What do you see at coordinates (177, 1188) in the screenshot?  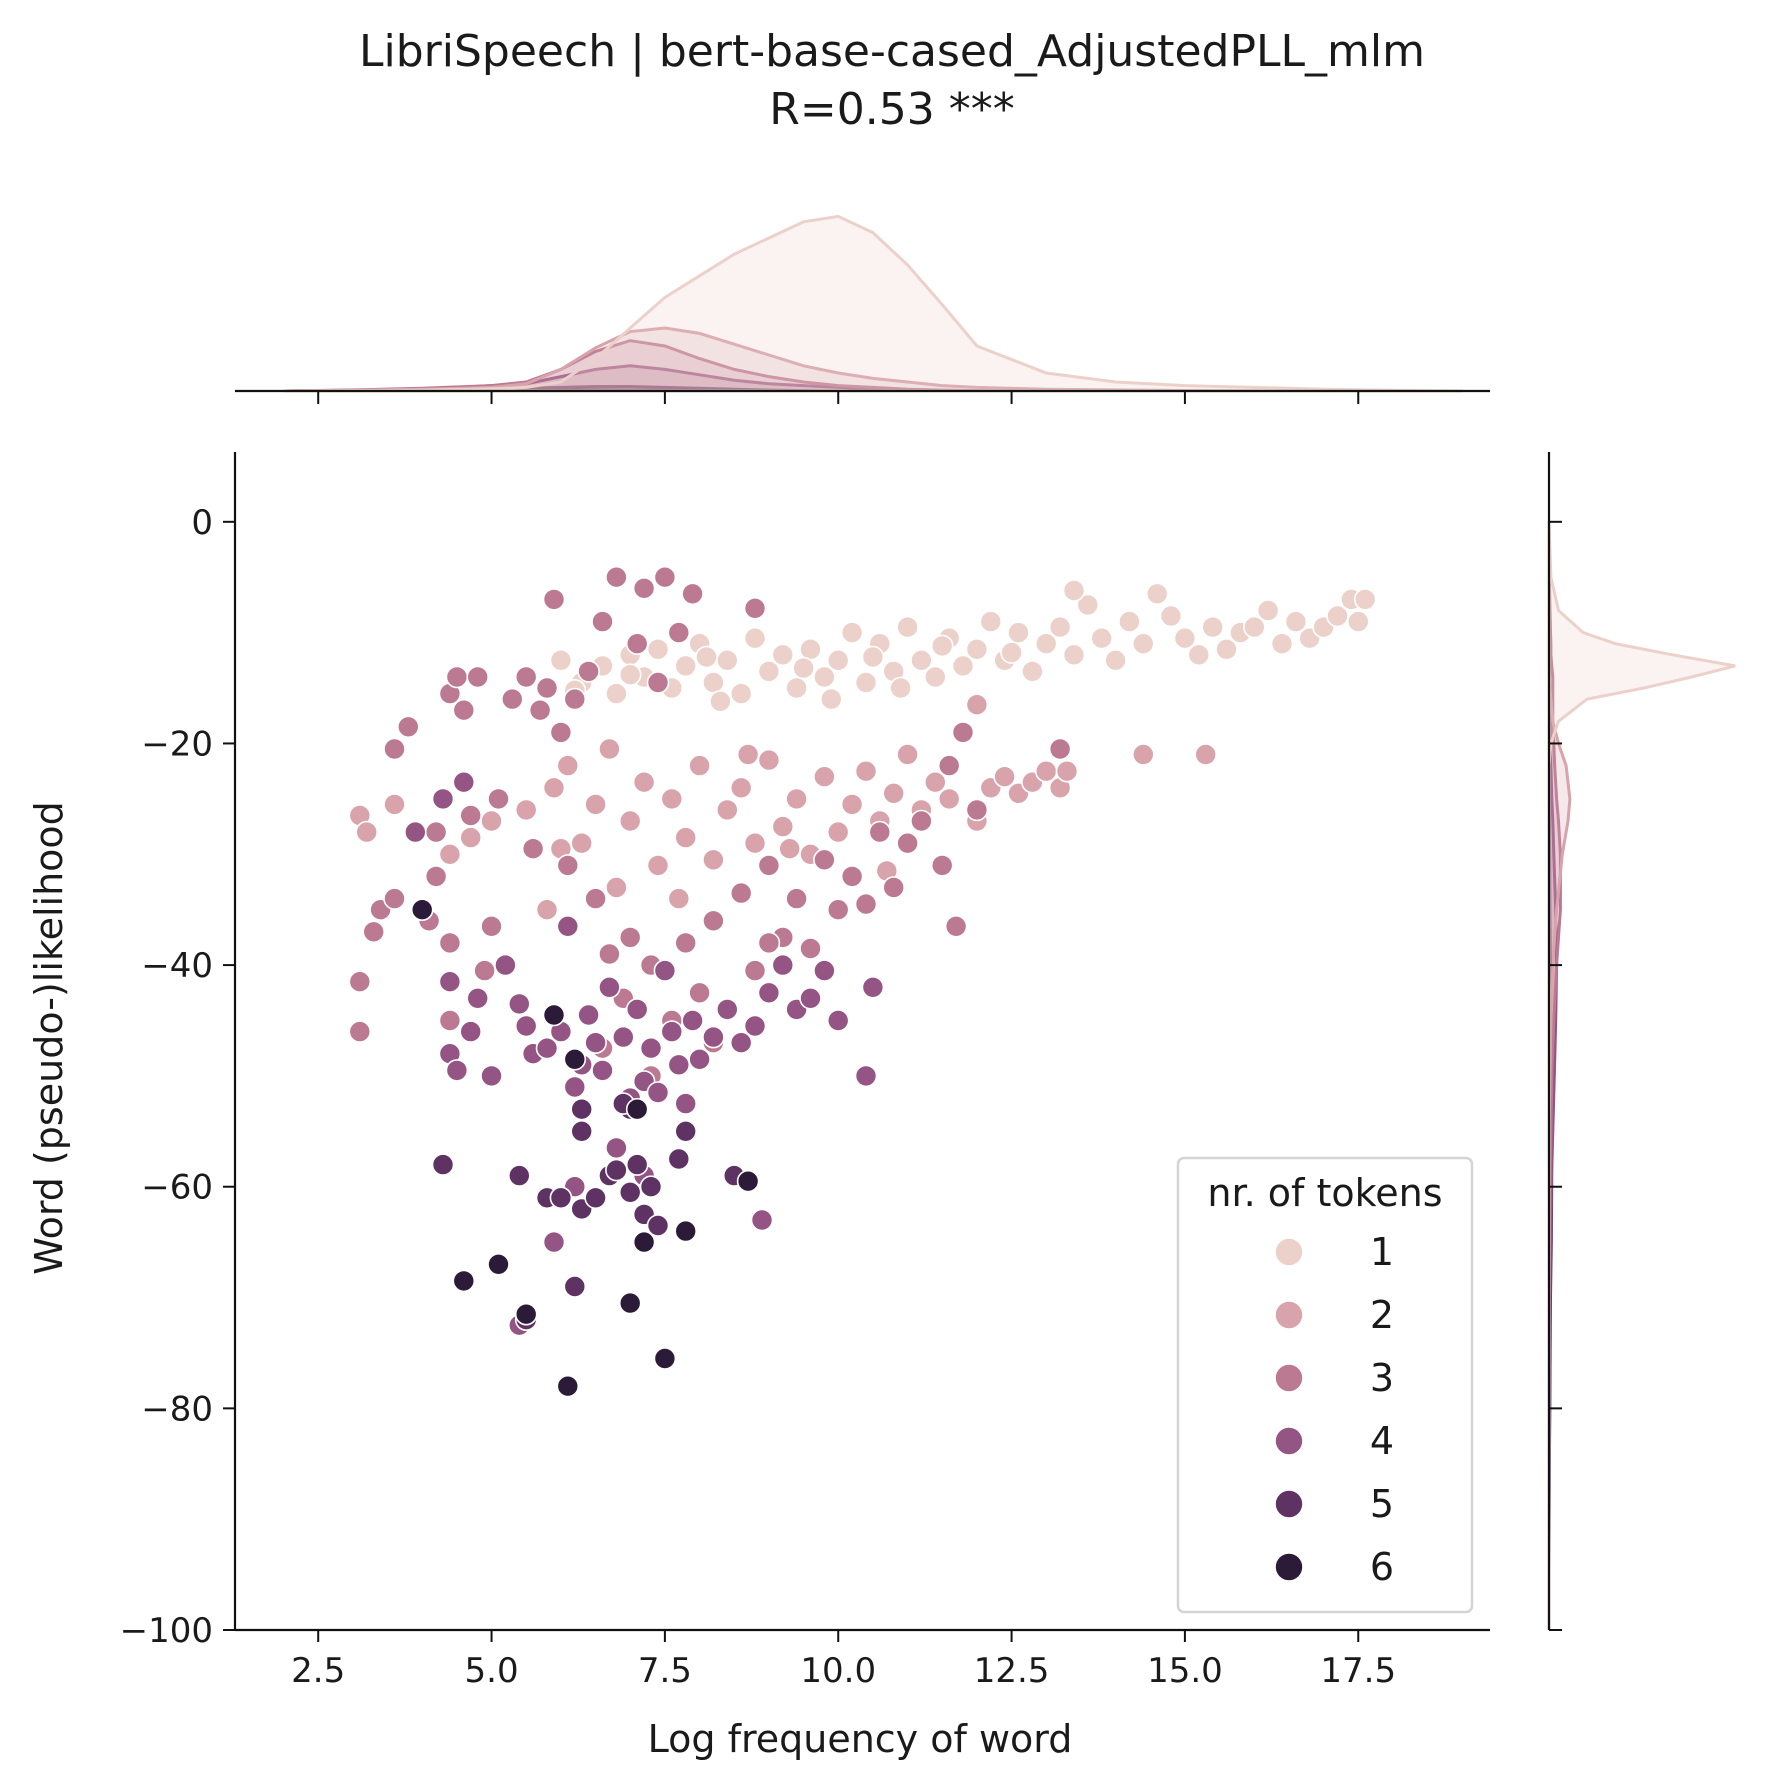 I see `y-tick-label: −60` at bounding box center [177, 1188].